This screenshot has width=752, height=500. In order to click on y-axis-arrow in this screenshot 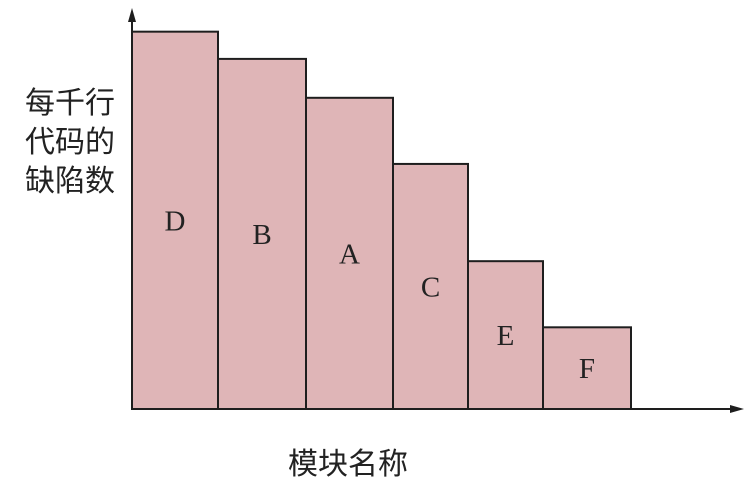, I will do `click(132, 15)`.